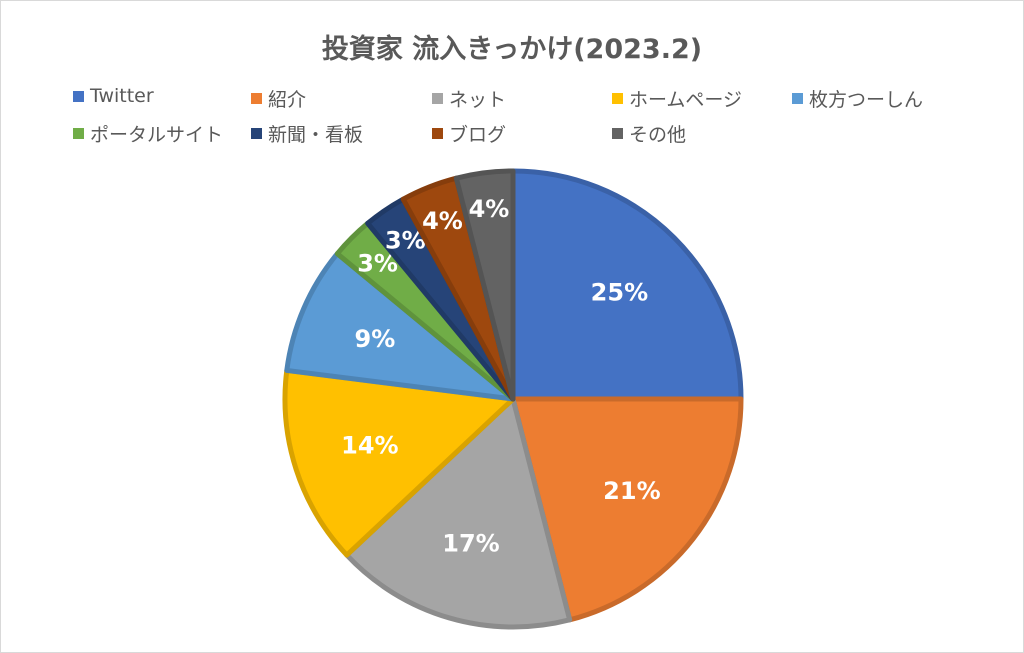 Image resolution: width=1024 pixels, height=653 pixels. I want to click on legend-label: 新聞・看板, so click(316, 135).